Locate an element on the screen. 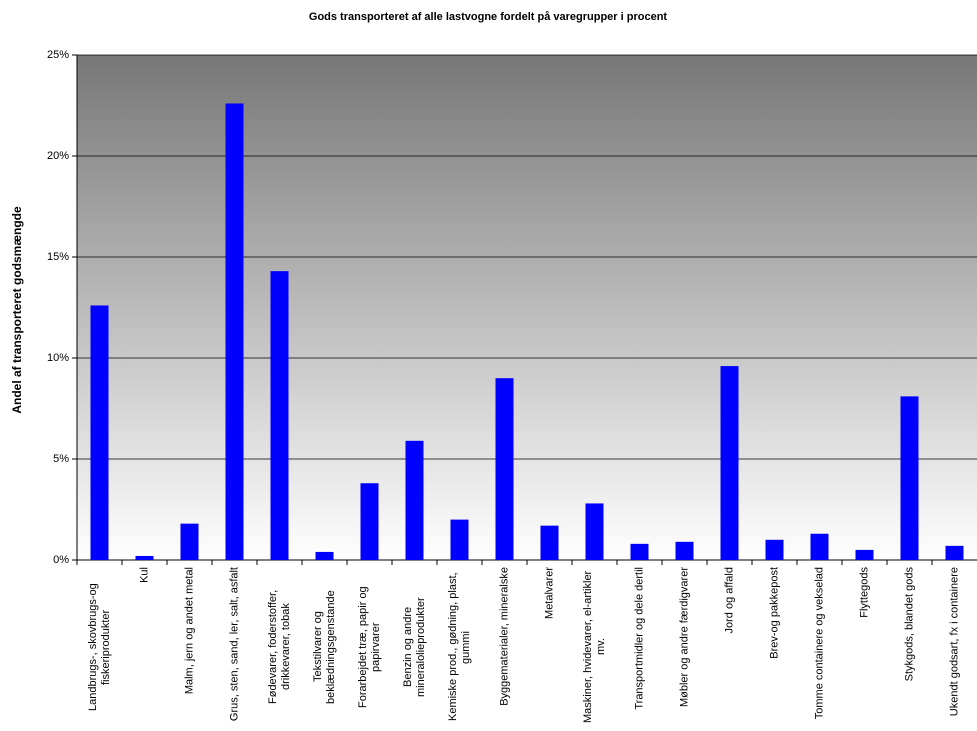  x-tick-label: Jord og affald is located at coordinates (729, 600).